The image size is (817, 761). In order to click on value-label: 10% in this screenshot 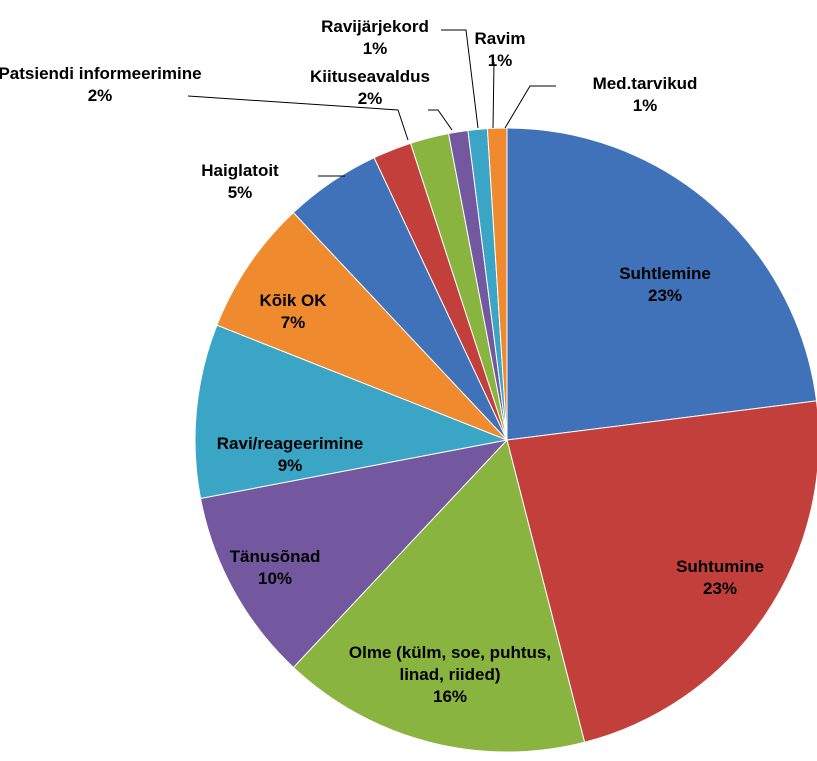, I will do `click(275, 578)`.